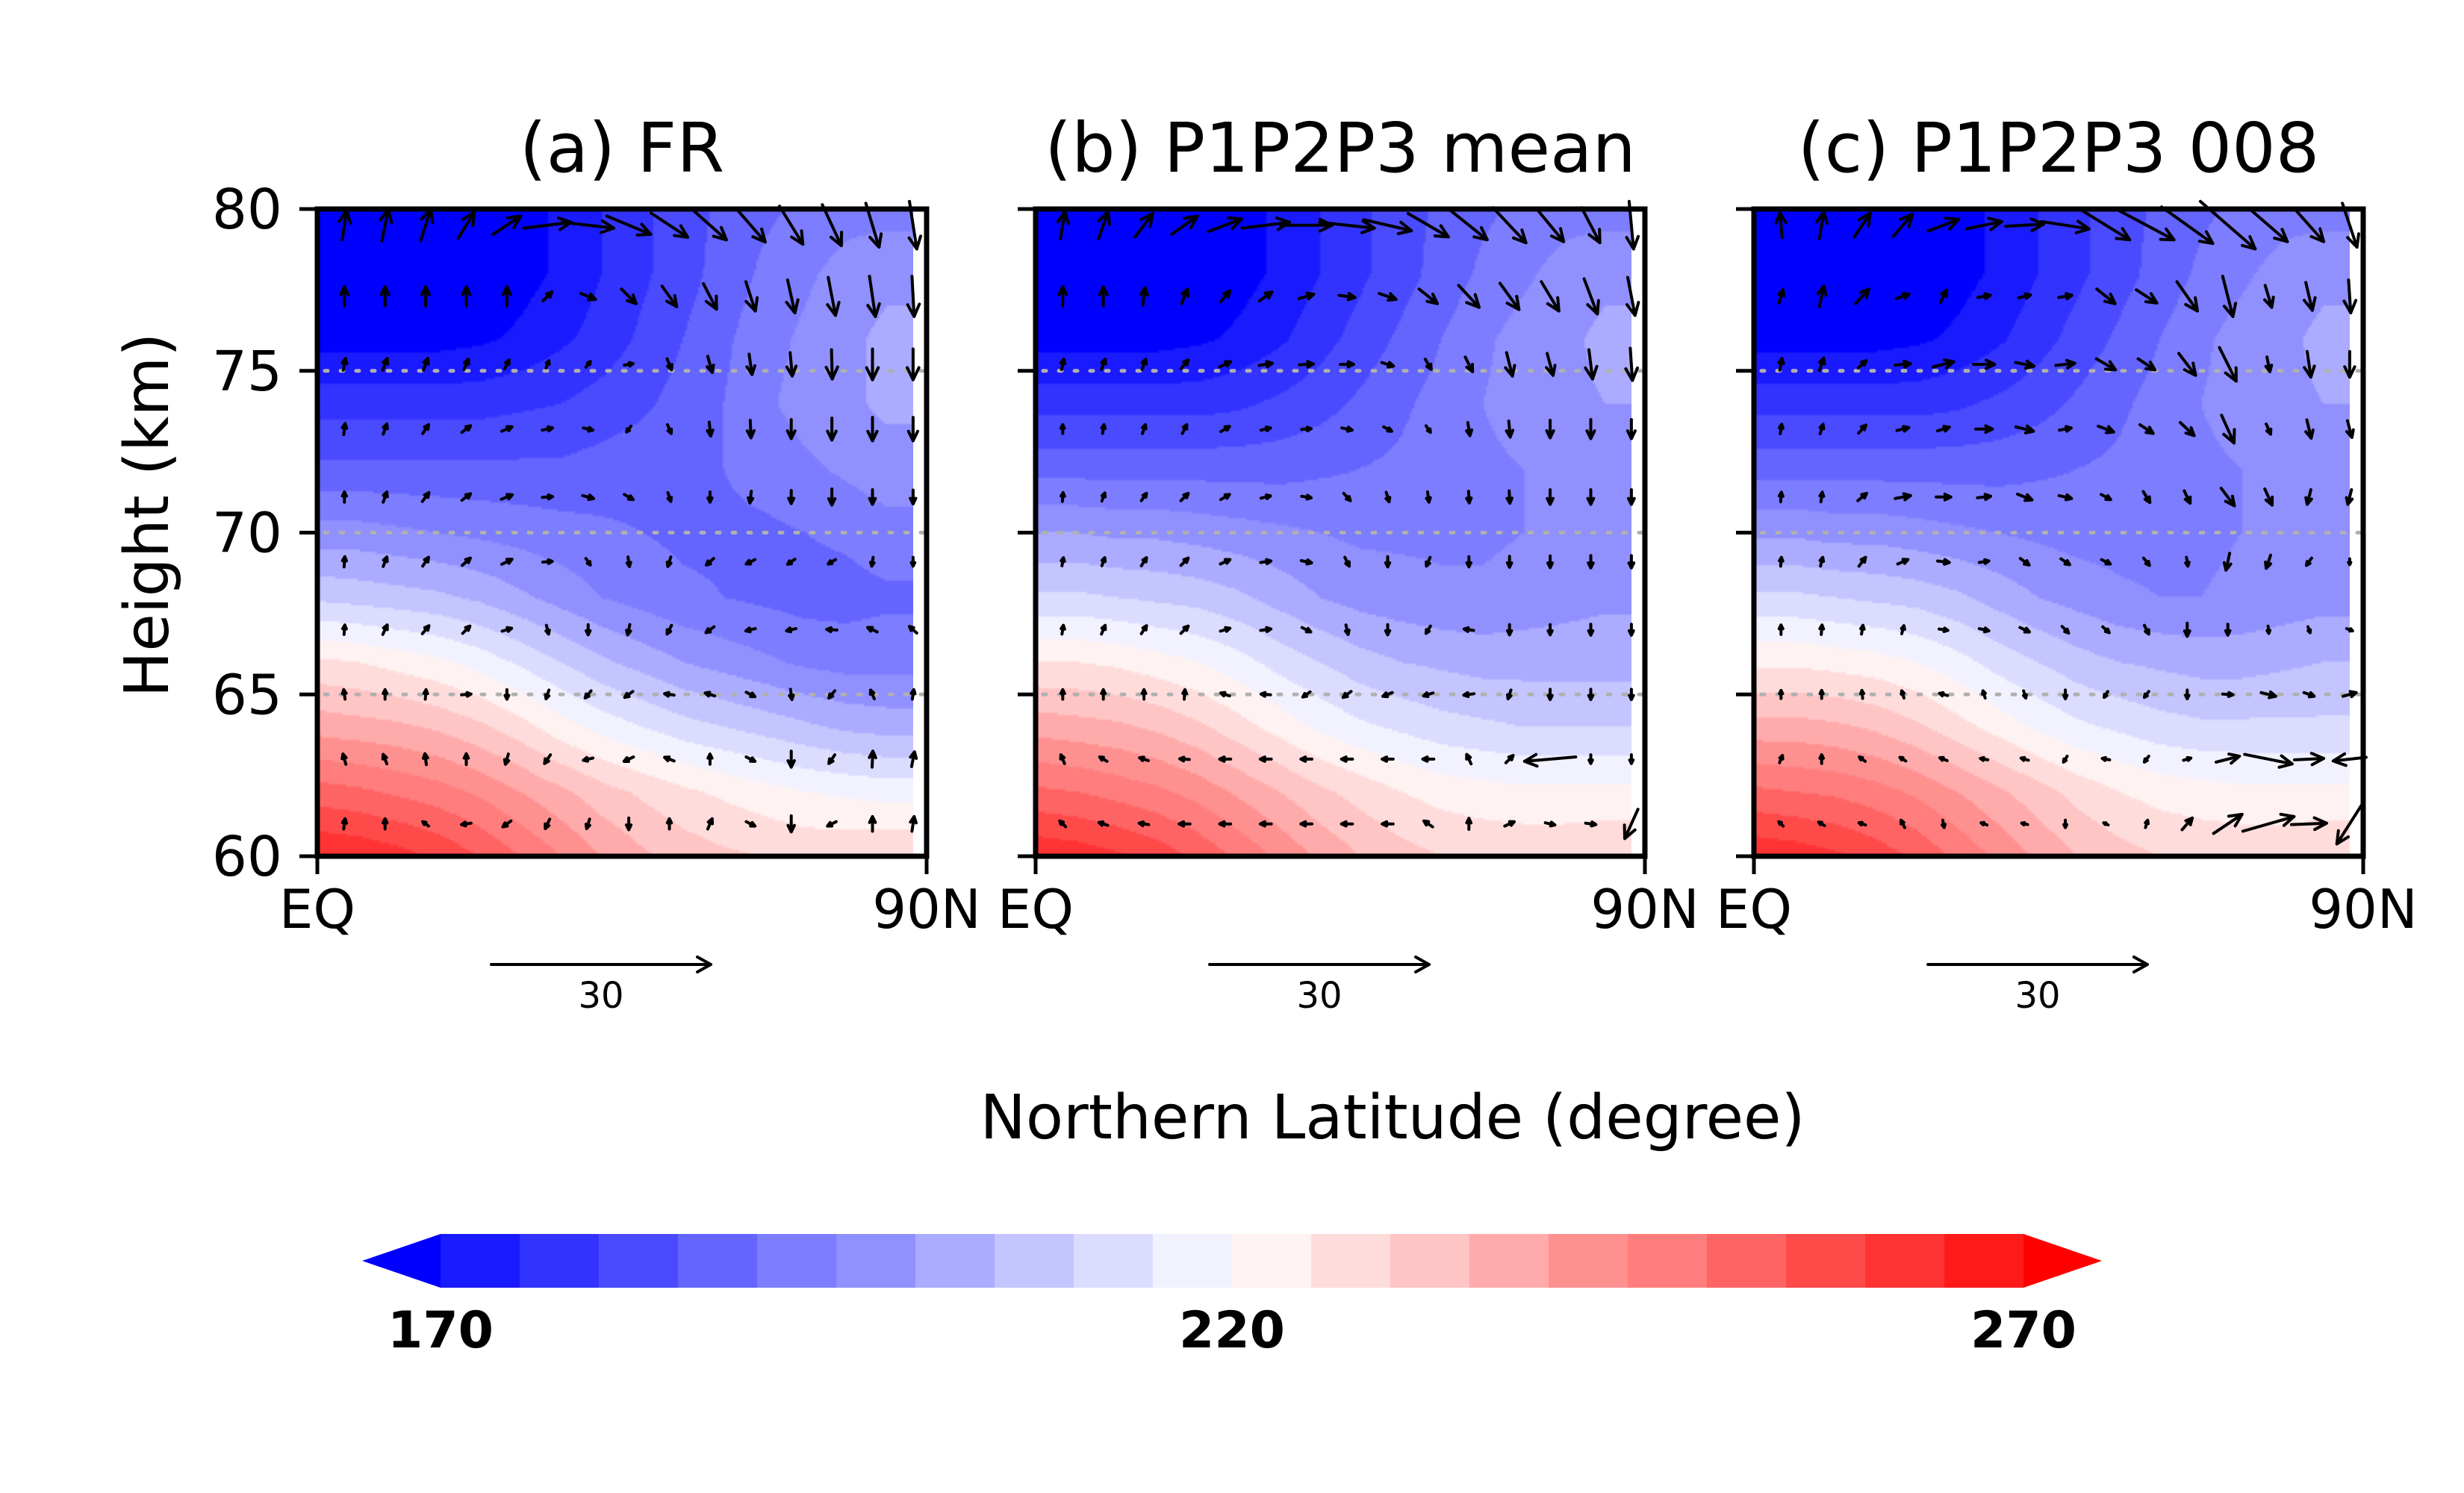 The image size is (2464, 1493). I want to click on x-tick-label: 90N, so click(926, 910).